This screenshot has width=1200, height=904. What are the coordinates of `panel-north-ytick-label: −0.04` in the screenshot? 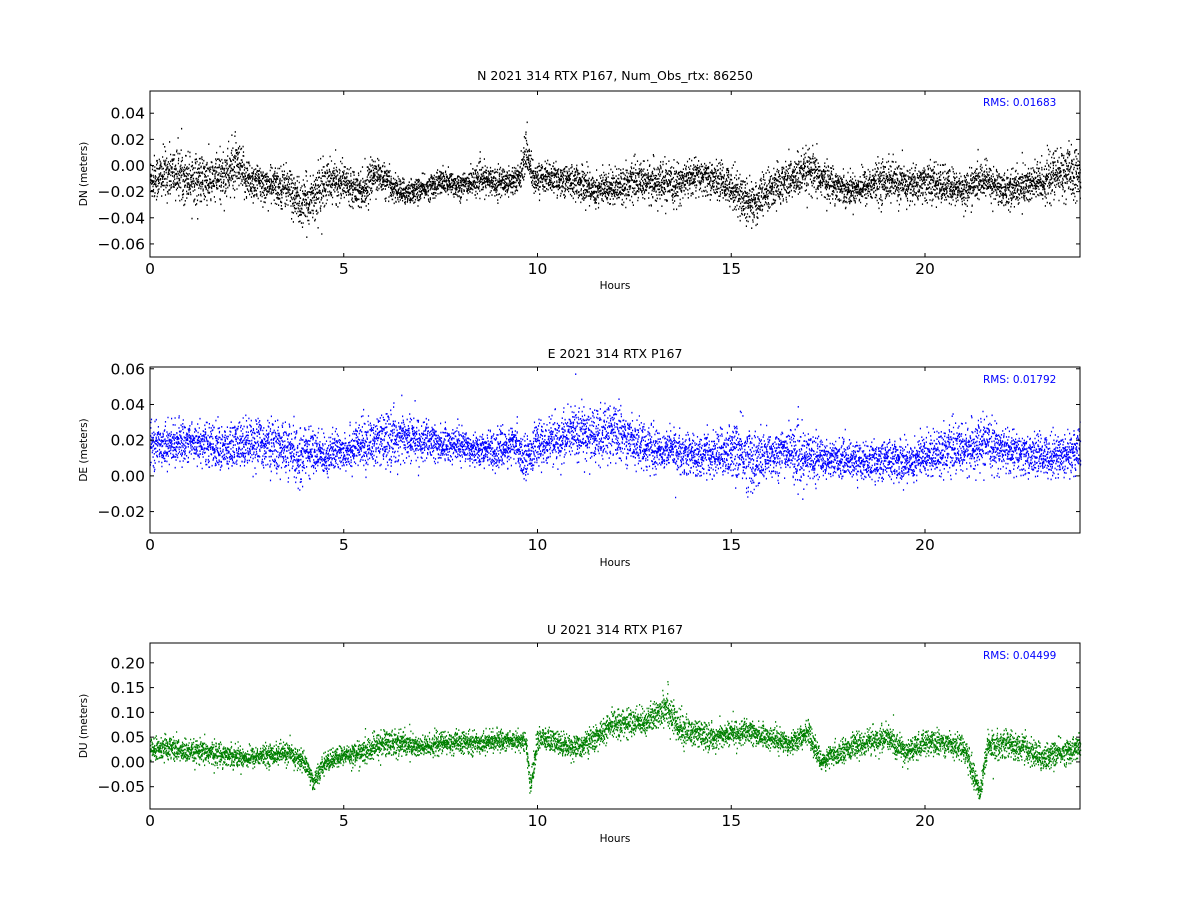 It's located at (122, 218).